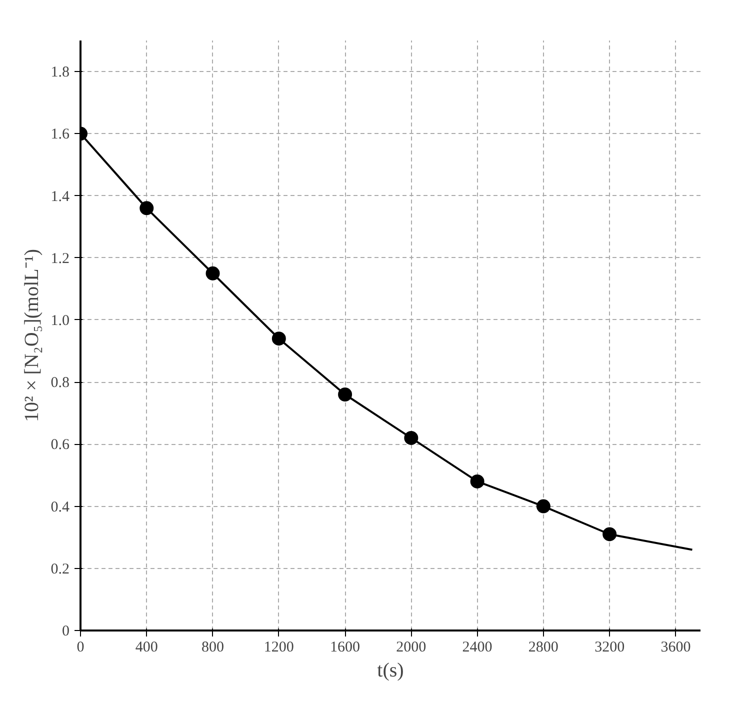 Image resolution: width=750 pixels, height=727 pixels. What do you see at coordinates (31, 335) in the screenshot?
I see `y-axis-title: 10² × [N₂O₅](molL⁻¹)` at bounding box center [31, 335].